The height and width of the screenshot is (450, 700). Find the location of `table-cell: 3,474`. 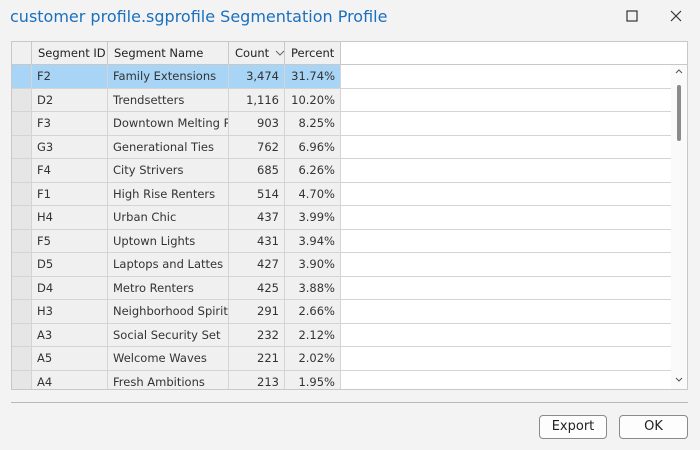

table-cell: 3,474 is located at coordinates (257, 77).